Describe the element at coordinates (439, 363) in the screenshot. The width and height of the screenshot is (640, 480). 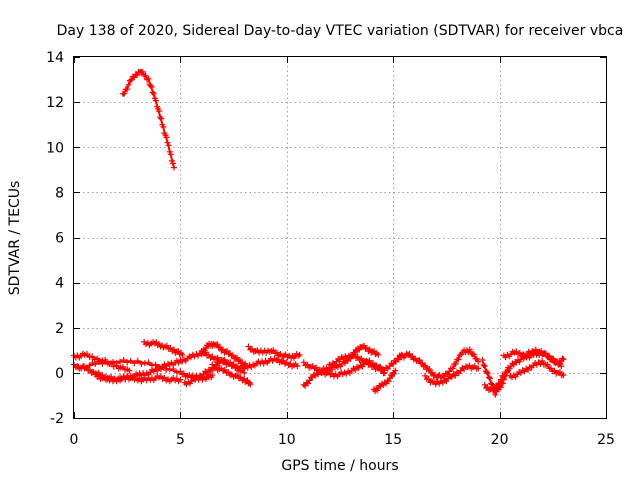
I see `series-track-n` at that location.